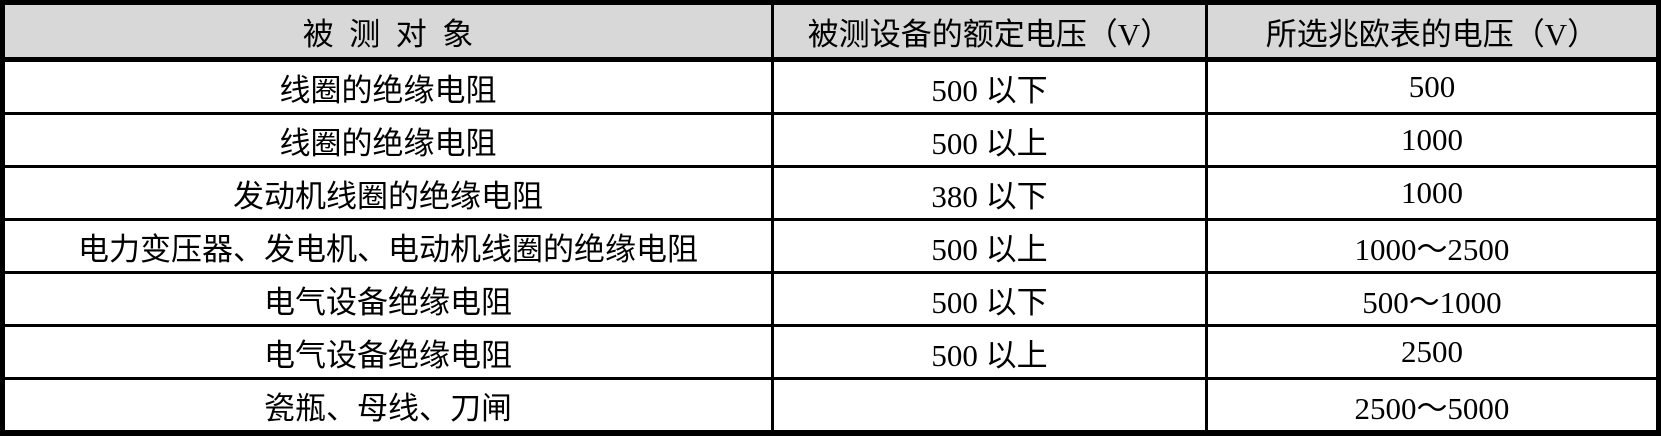 The image size is (1661, 436). What do you see at coordinates (1432, 406) in the screenshot?
I see `cell-megohmmeter-voltage: 2500～5000` at bounding box center [1432, 406].